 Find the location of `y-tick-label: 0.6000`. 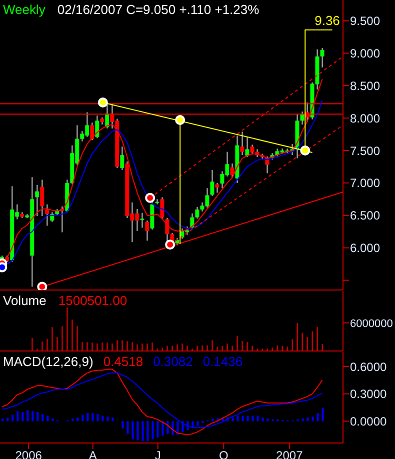

y-tick-label: 0.6000 is located at coordinates (369, 367).